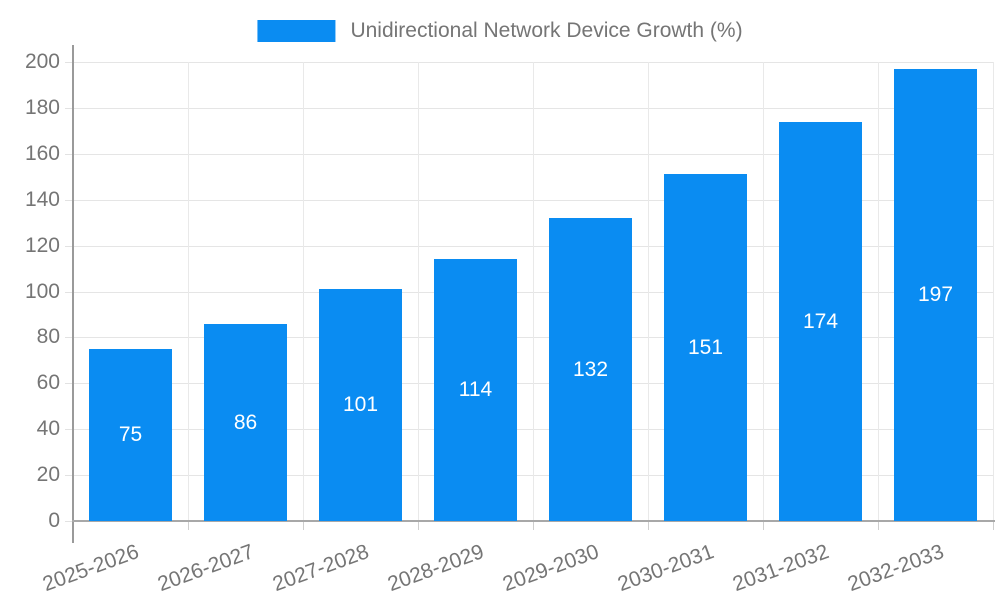  Describe the element at coordinates (54, 520) in the screenshot. I see `y-tick-label: 0` at that location.